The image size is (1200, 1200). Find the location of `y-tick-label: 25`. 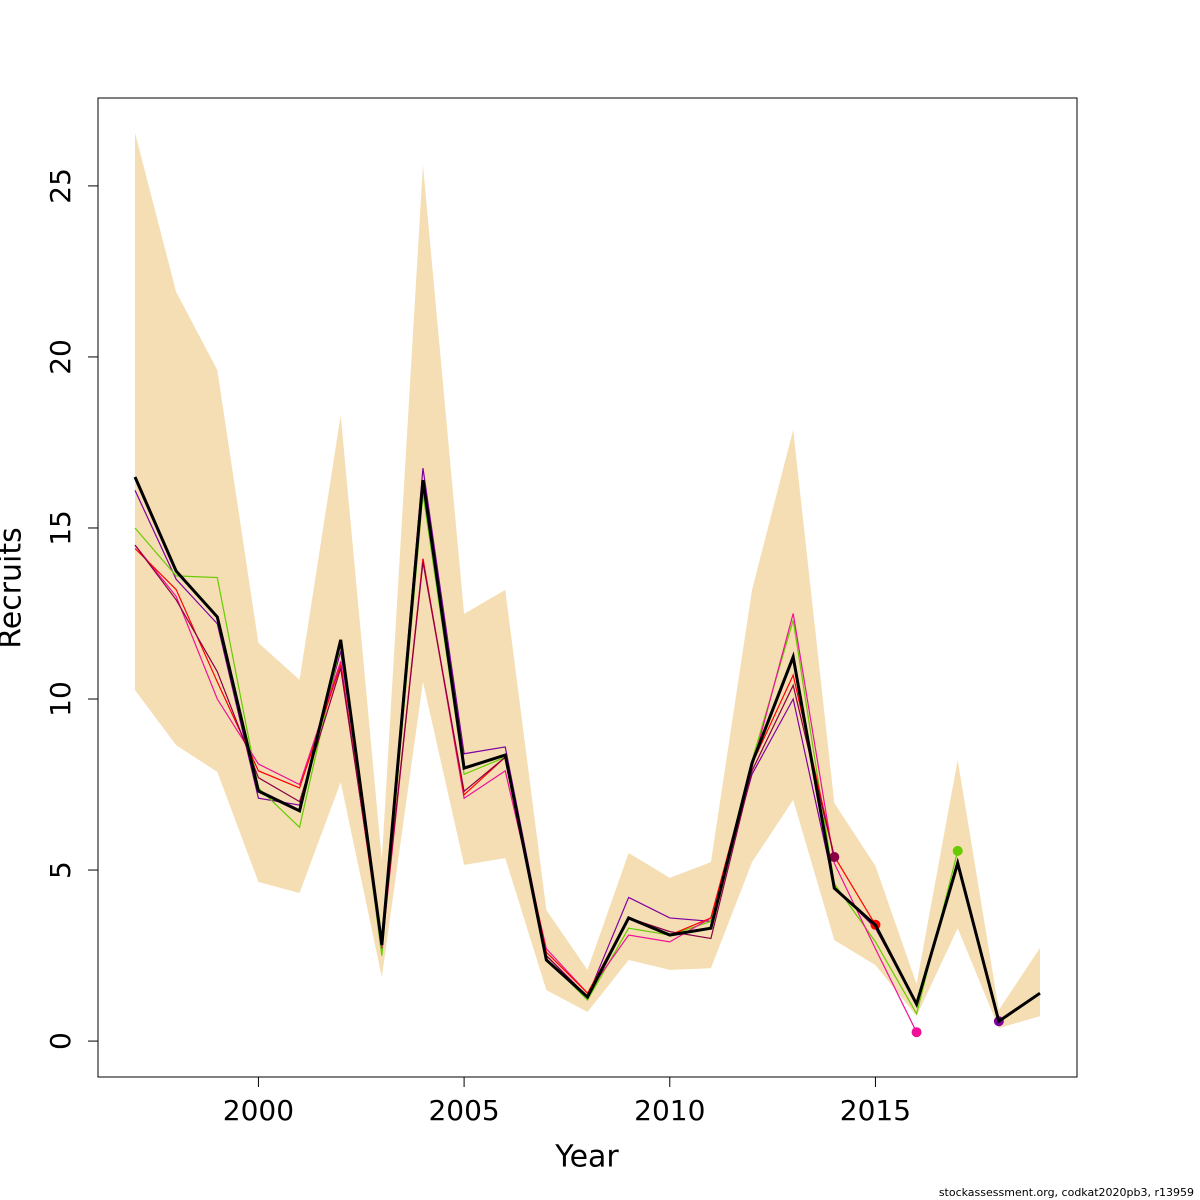

y-tick-label: 25 is located at coordinates (60, 186).